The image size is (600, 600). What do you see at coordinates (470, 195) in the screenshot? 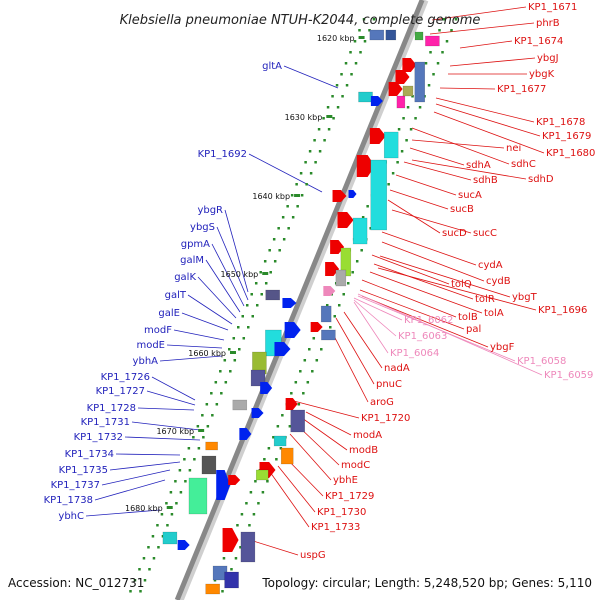
I see `gene-label-reverse: sucA` at bounding box center [470, 195].